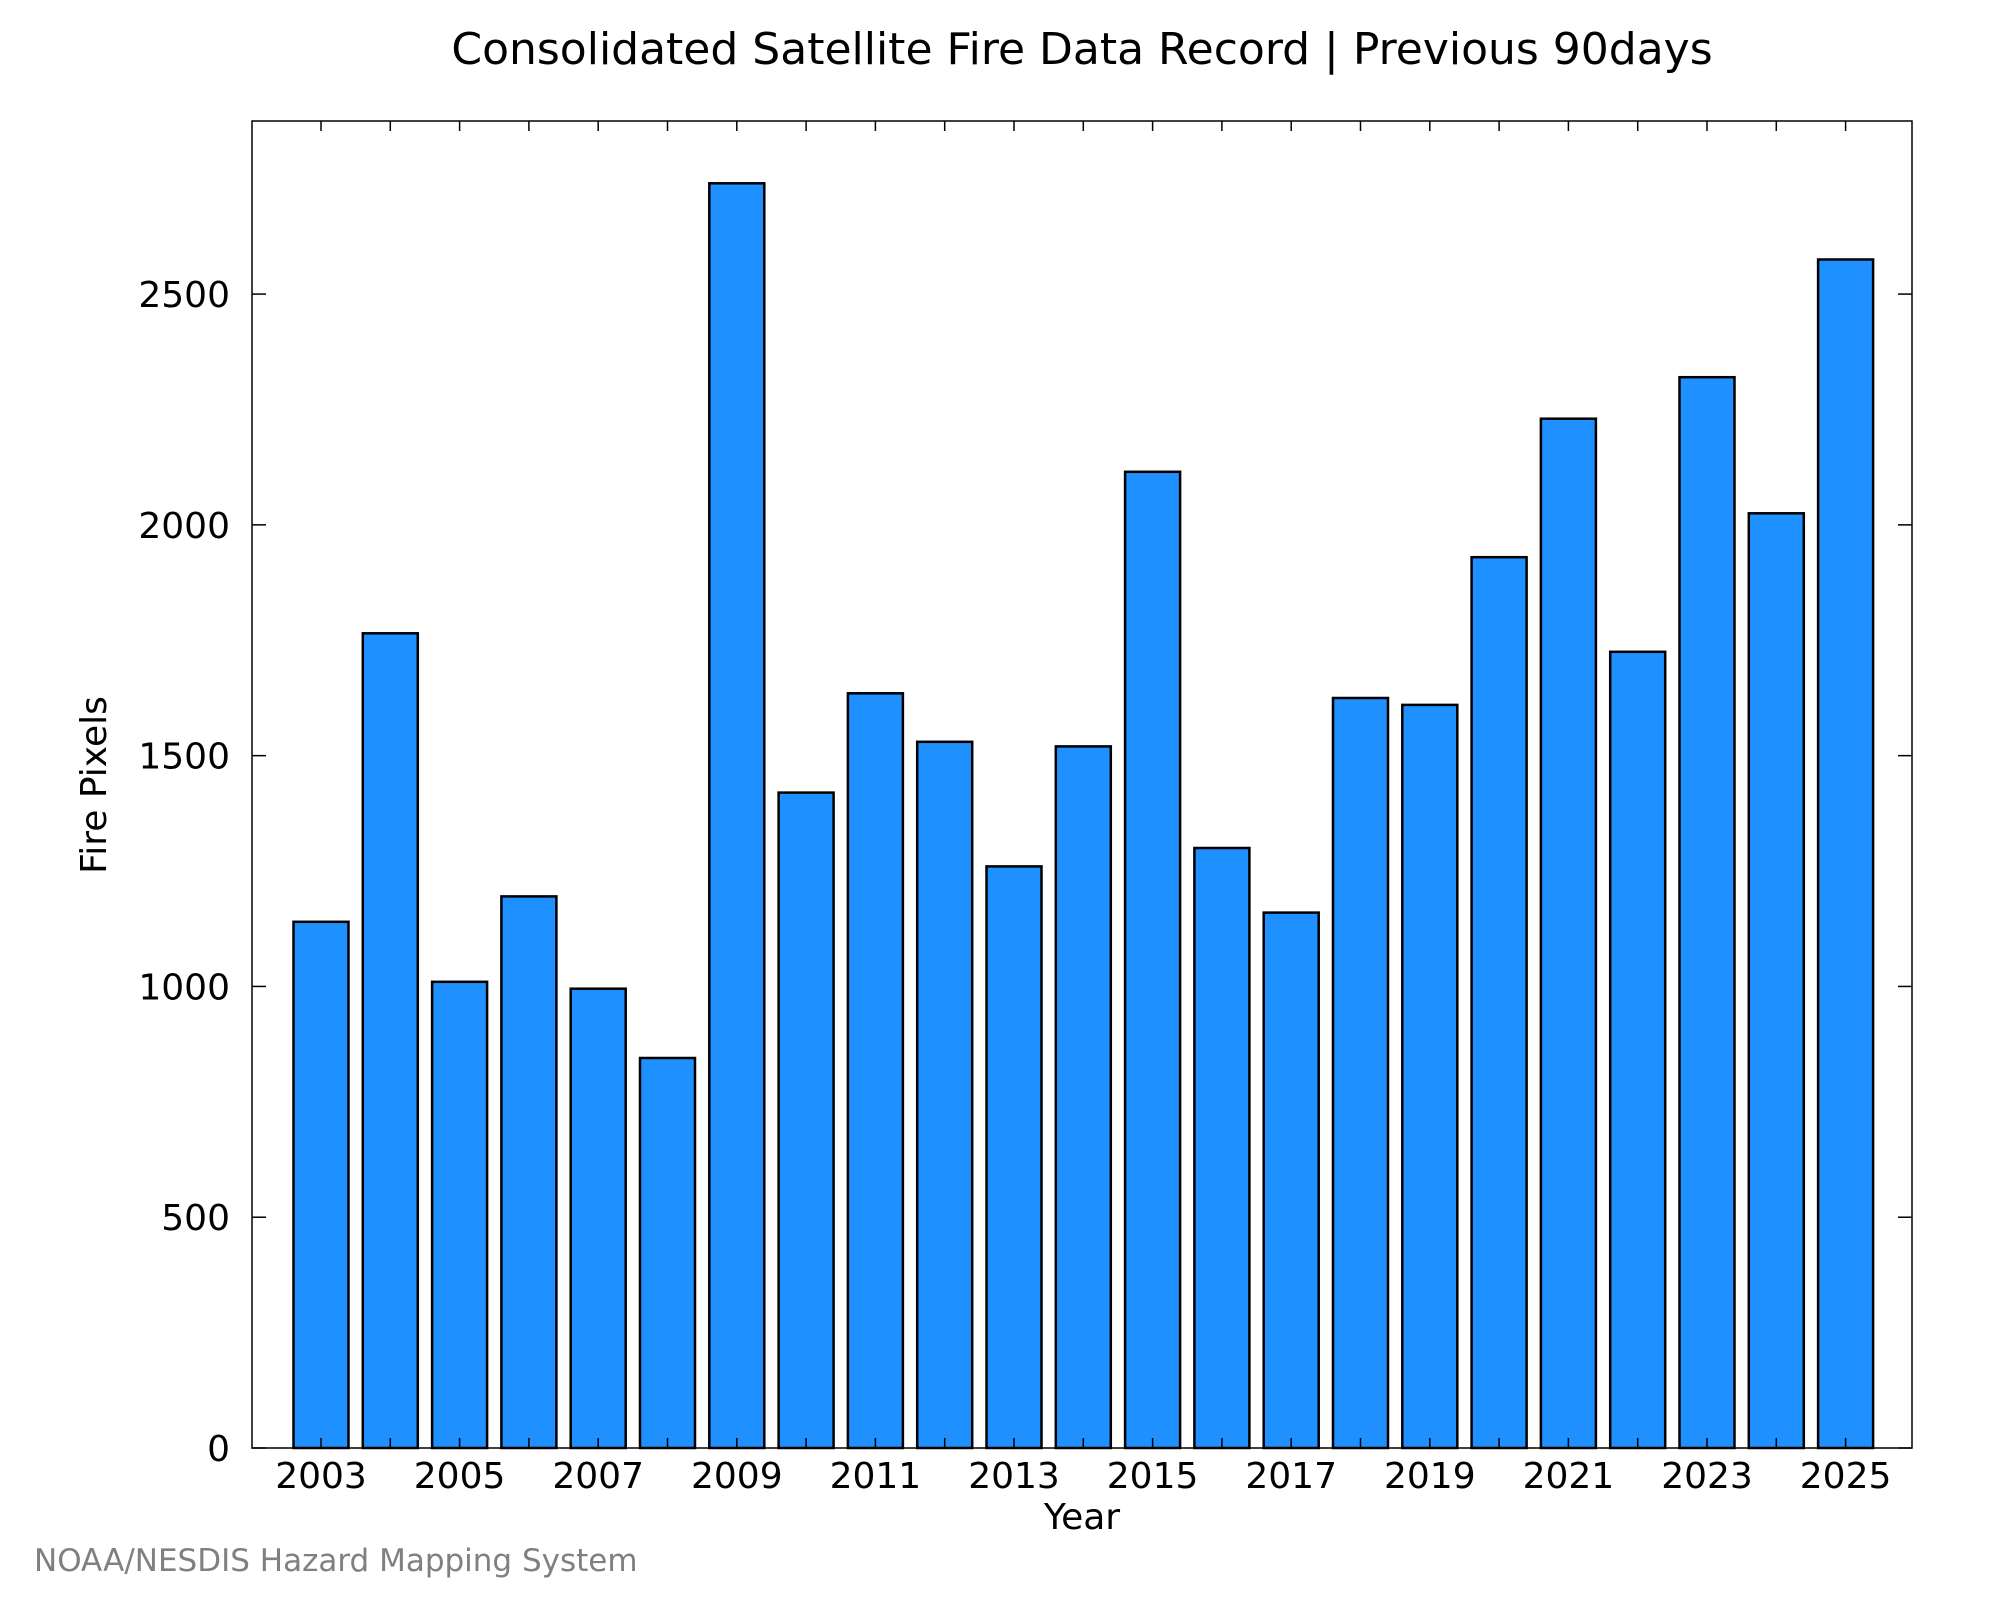  I want to click on x-tick-label: 2017, so click(1291, 1476).